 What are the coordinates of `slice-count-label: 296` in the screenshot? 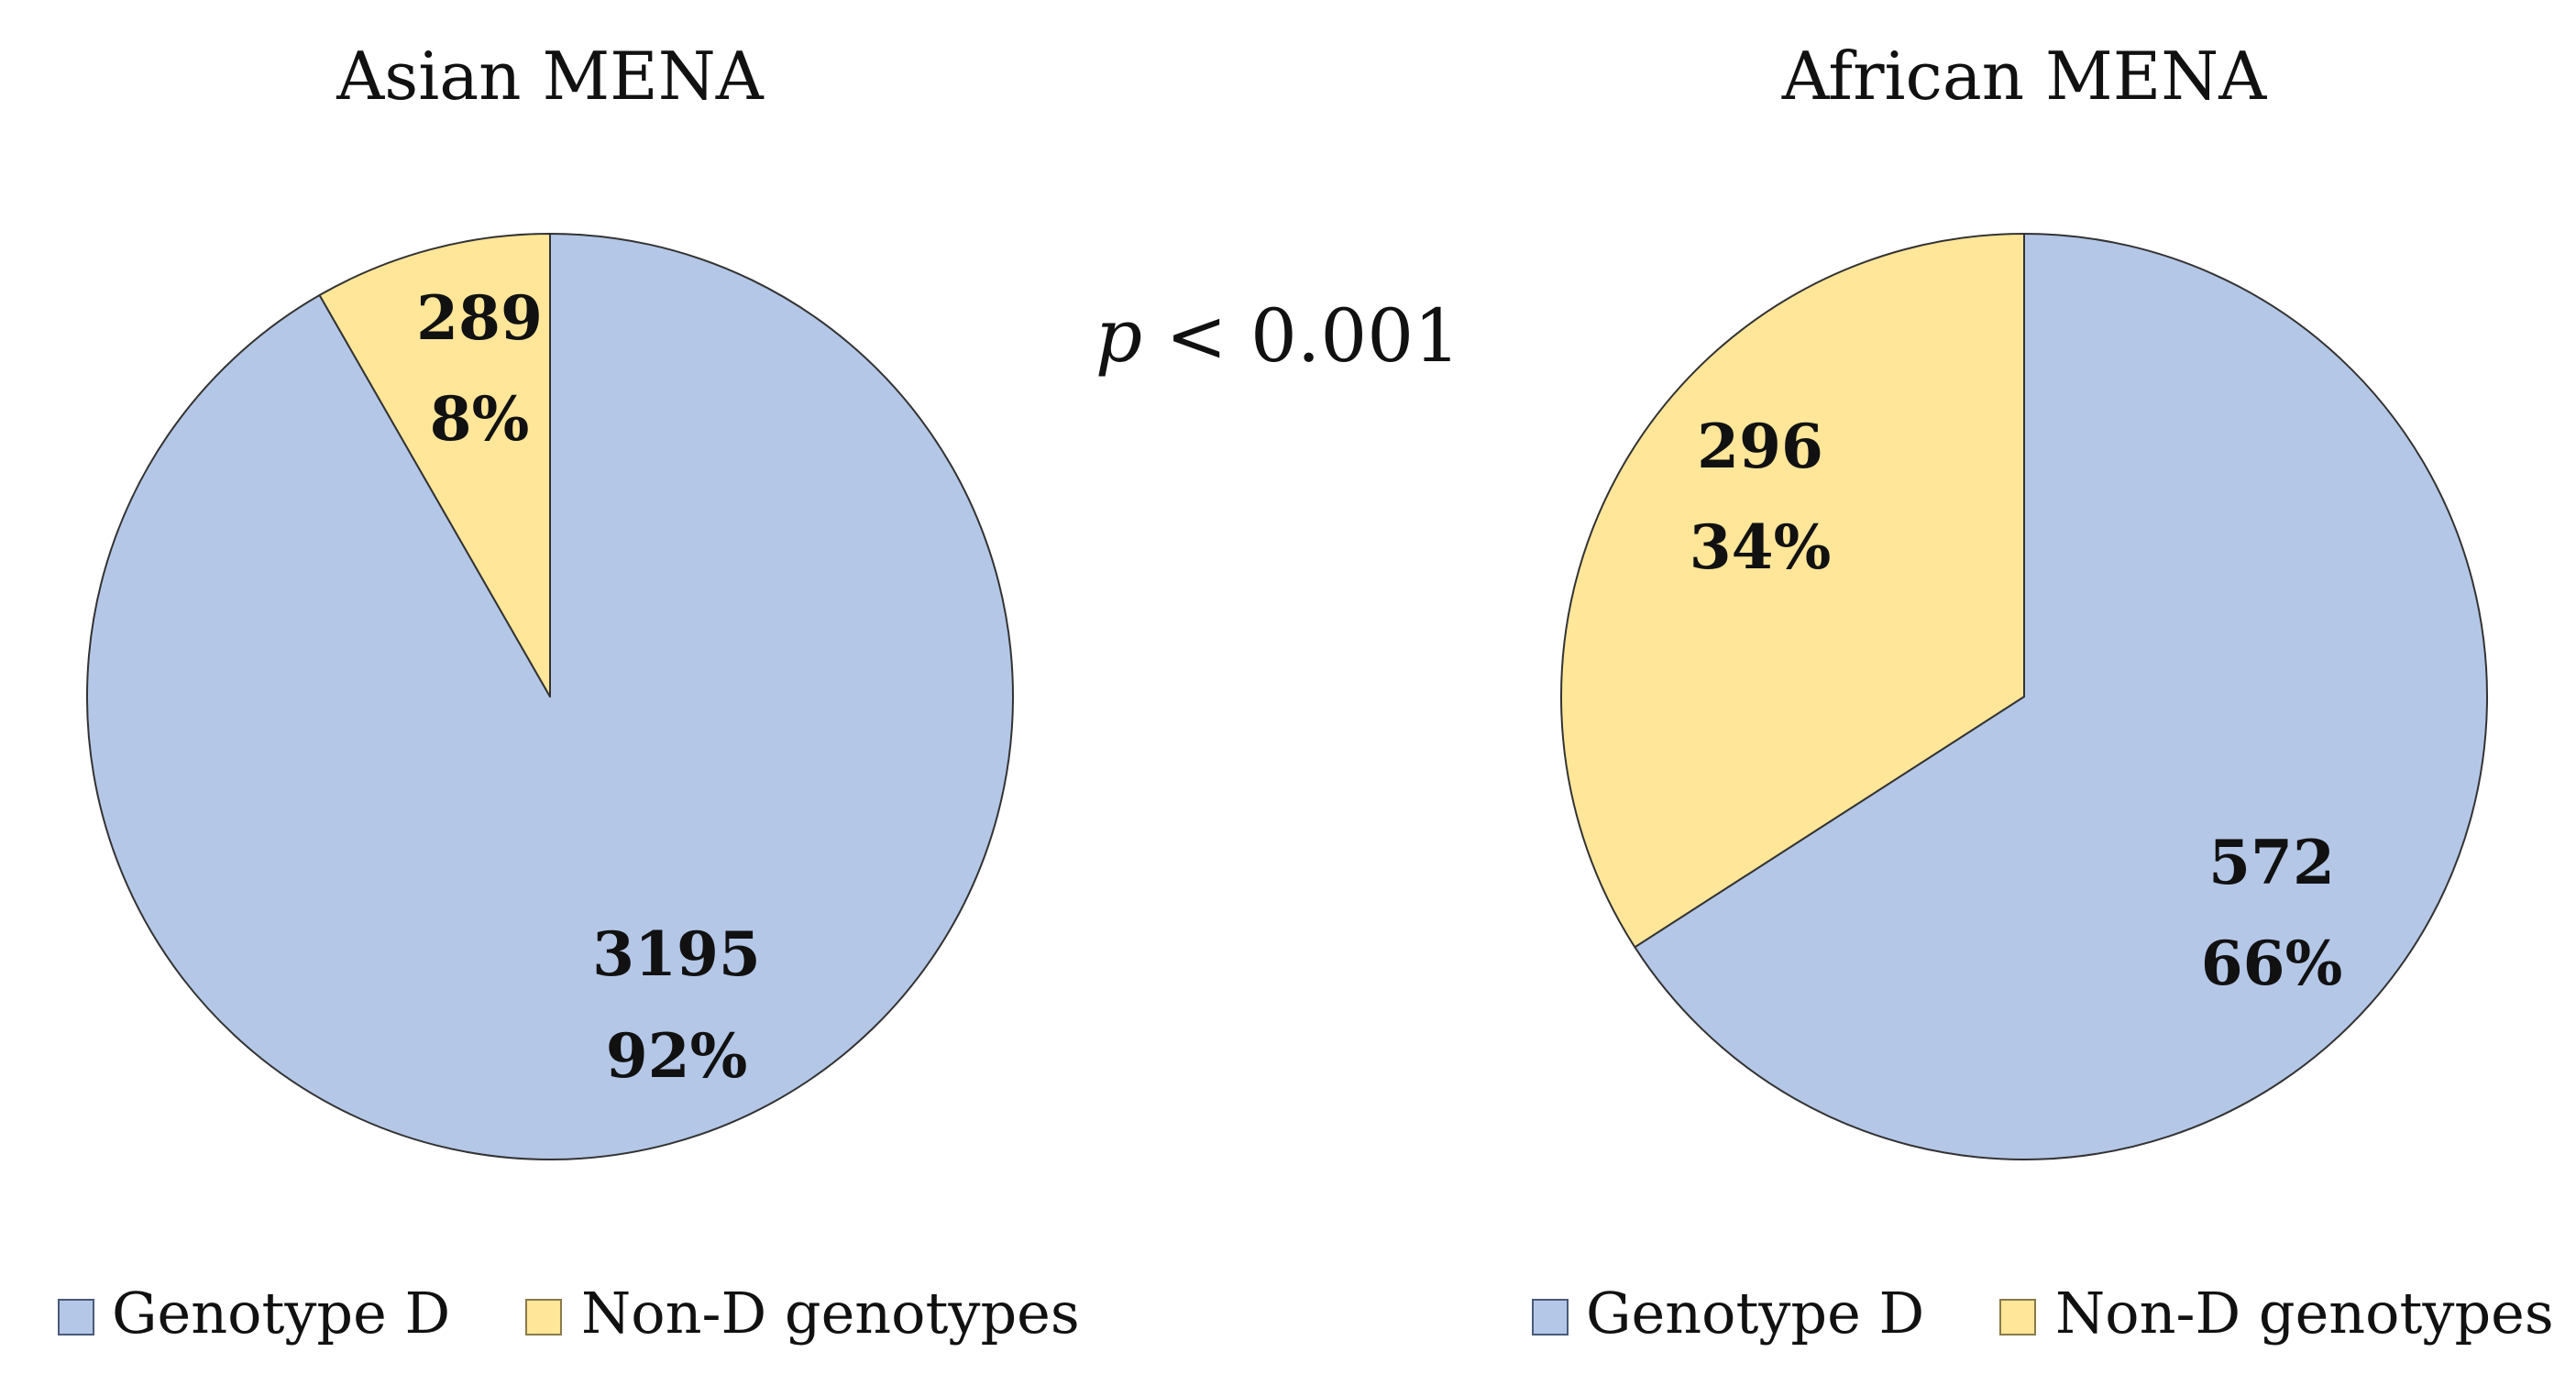 It's located at (1760, 446).